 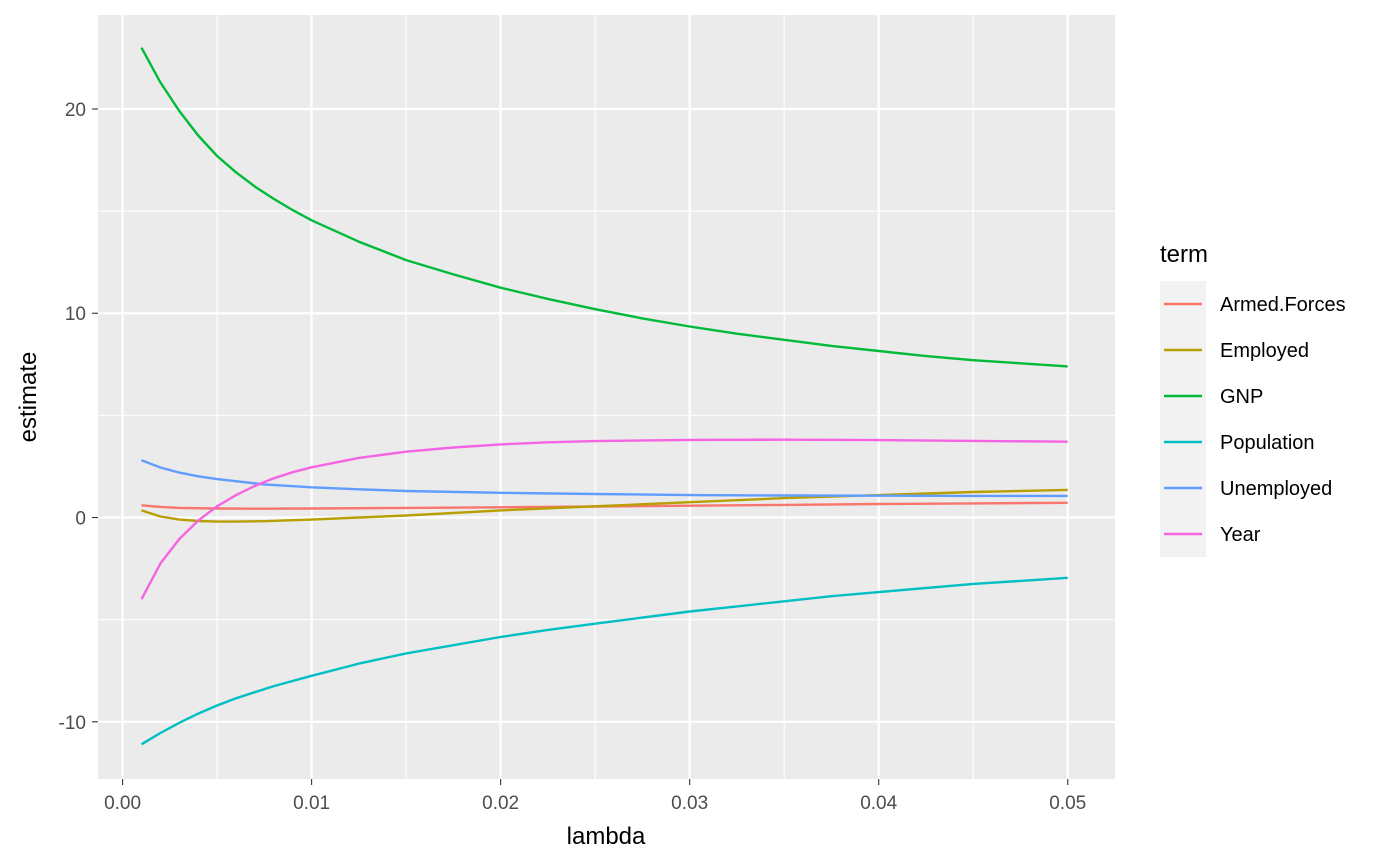 I want to click on x-tick-label: 0.03, so click(x=689, y=803).